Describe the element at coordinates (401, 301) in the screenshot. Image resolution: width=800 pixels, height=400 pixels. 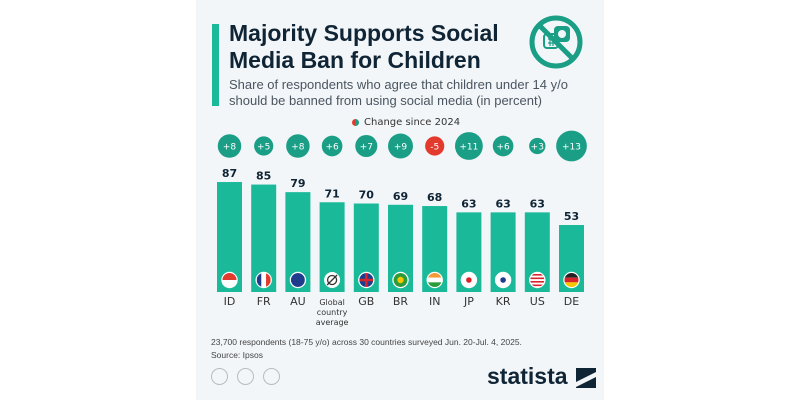
I see `category-label: BR` at that location.